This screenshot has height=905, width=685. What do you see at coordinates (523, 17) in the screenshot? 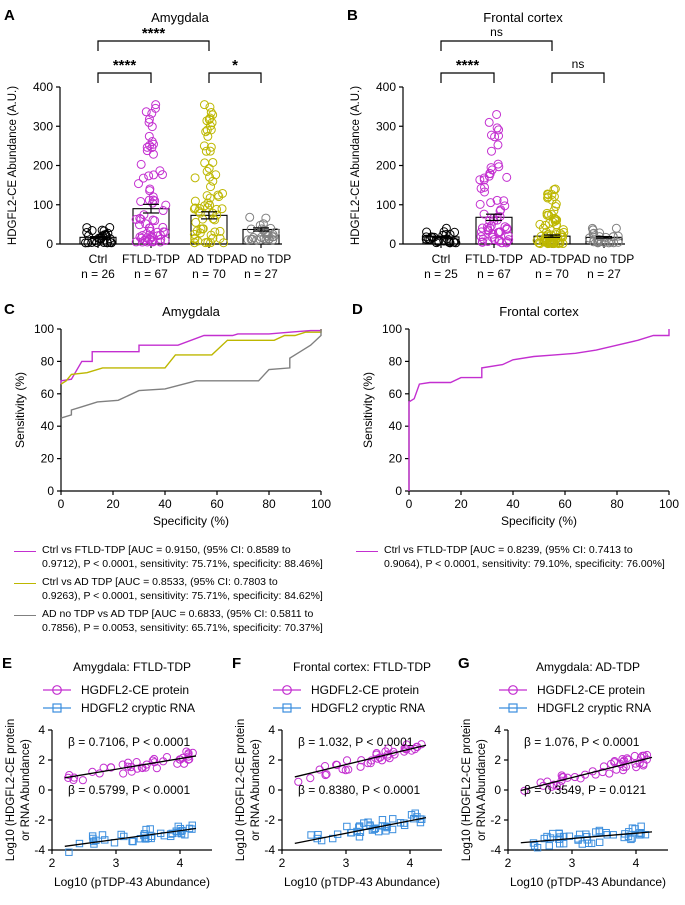
I see `chart-title: Frontal cortex` at bounding box center [523, 17].